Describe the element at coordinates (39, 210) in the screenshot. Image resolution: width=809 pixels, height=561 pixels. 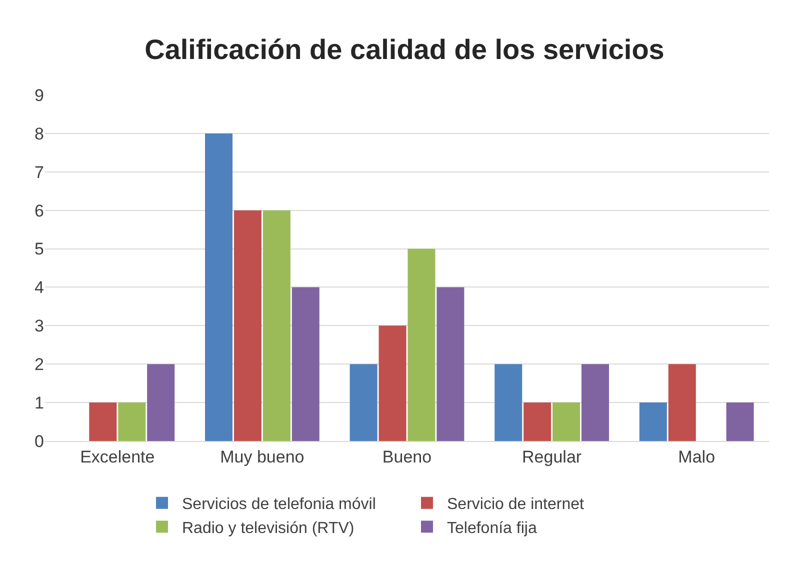
I see `y-tick-label: 6` at that location.